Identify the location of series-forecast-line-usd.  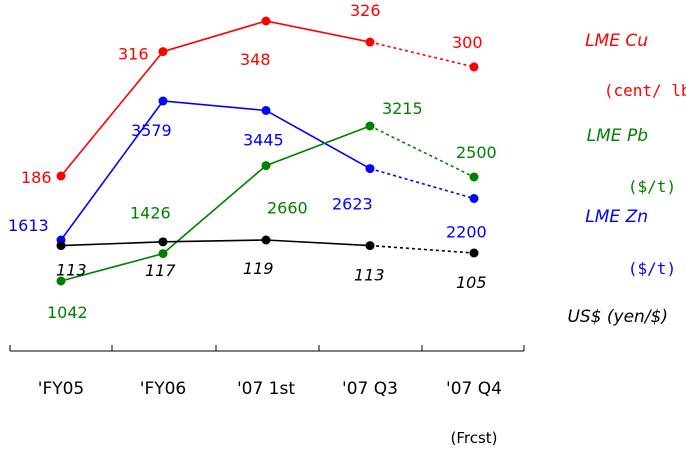
(422, 249).